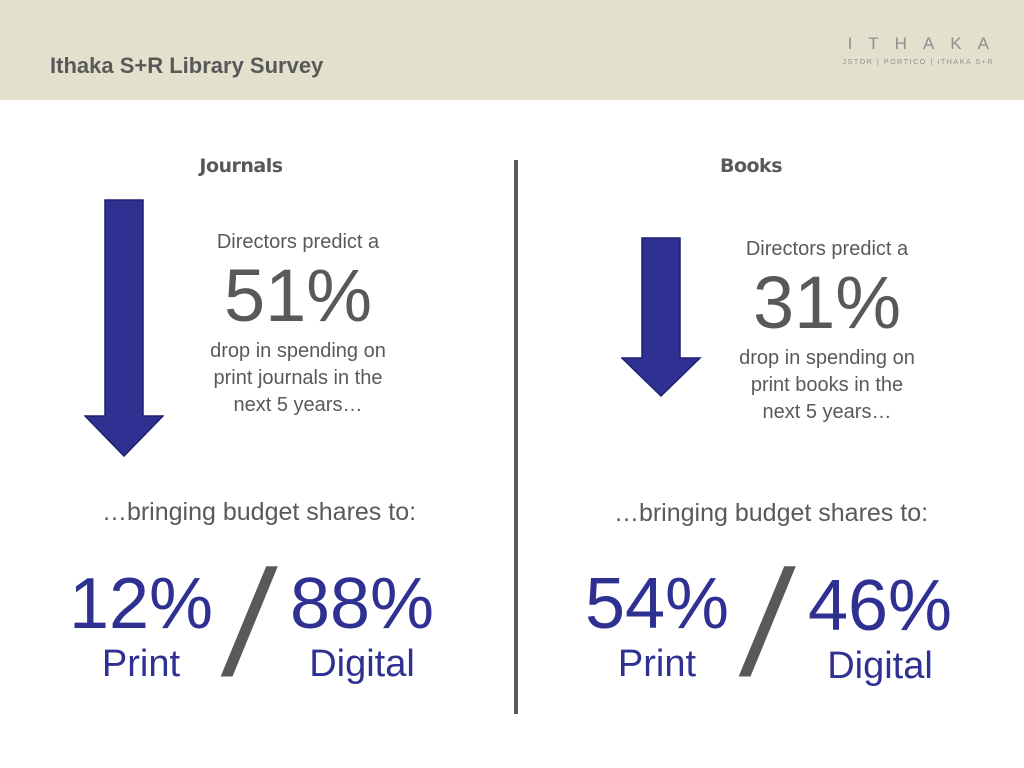 This screenshot has height=768, width=1024. What do you see at coordinates (362, 664) in the screenshot?
I see `journals-digital-label: Digital` at bounding box center [362, 664].